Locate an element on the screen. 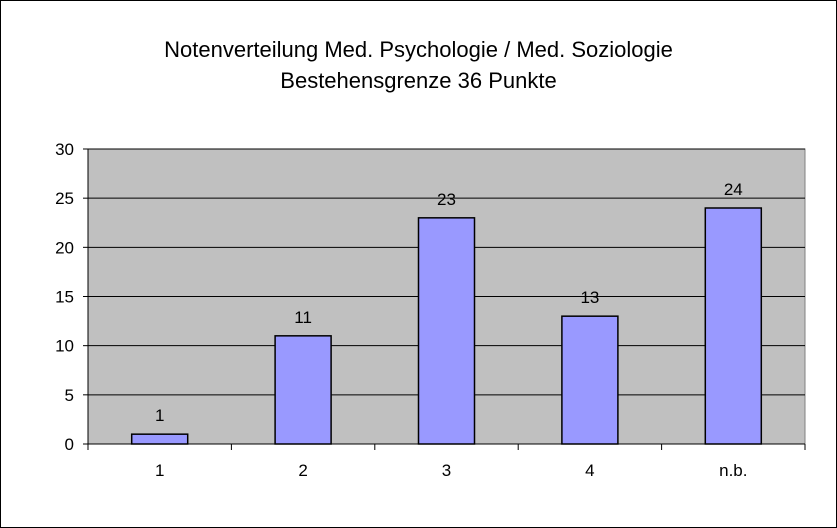 The width and height of the screenshot is (837, 528). data-label: 11 is located at coordinates (303, 317).